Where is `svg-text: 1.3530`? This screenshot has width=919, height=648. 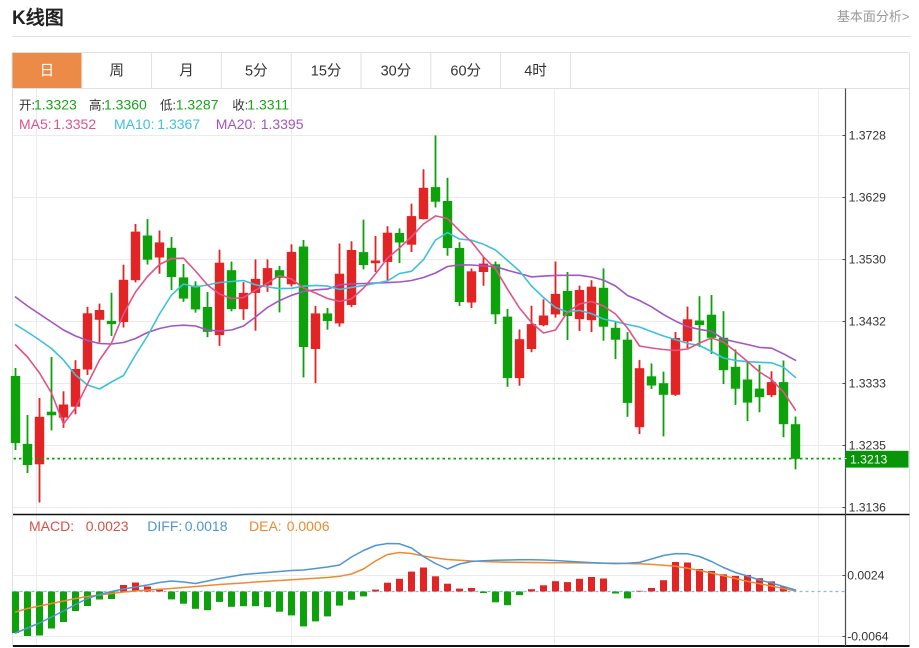
svg-text: 1.3530 is located at coordinates (867, 259).